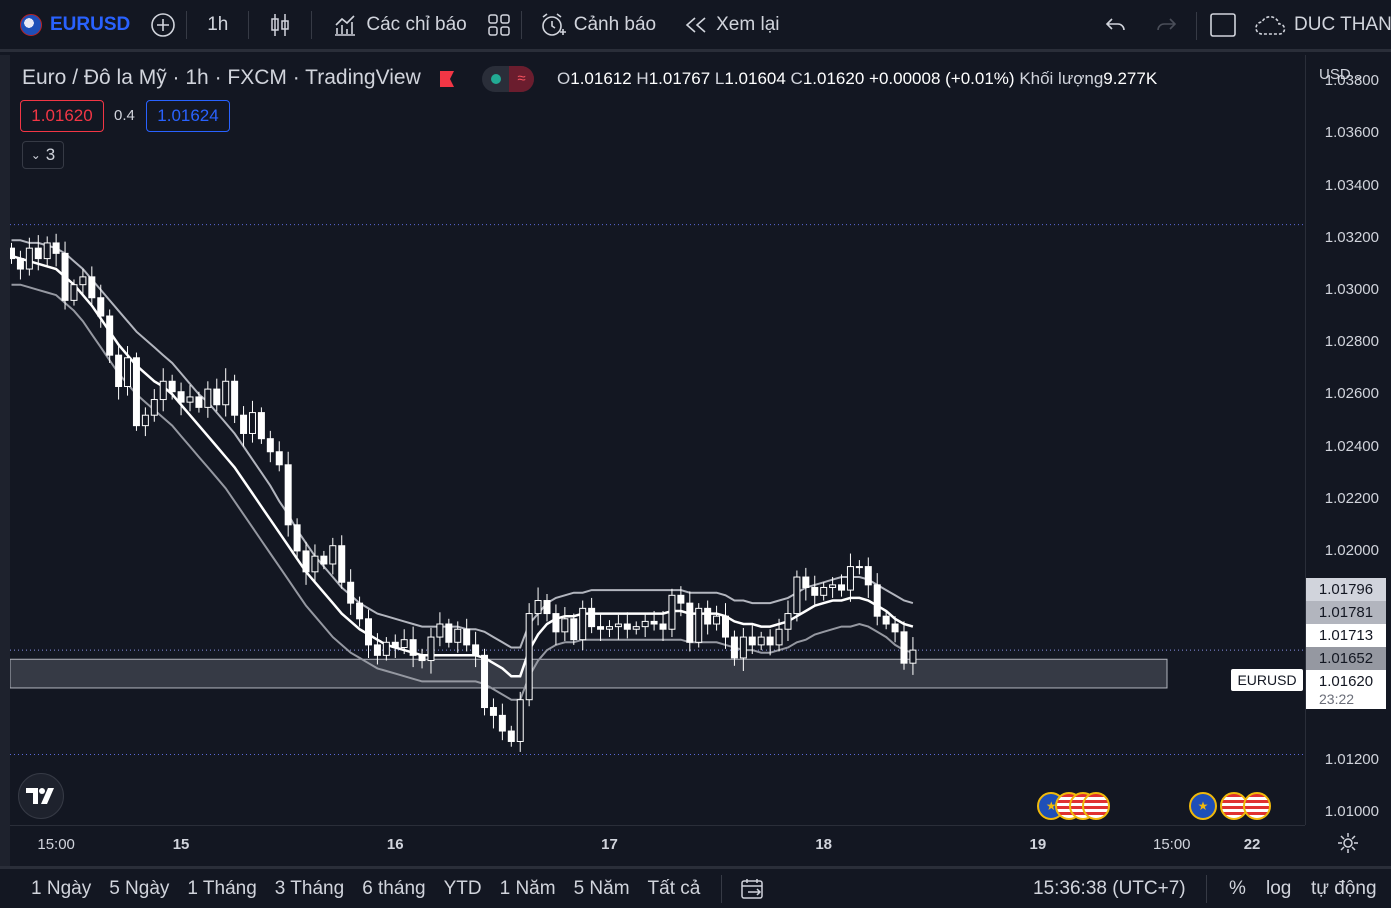  Describe the element at coordinates (43, 155) in the screenshot. I see `indicators-collapse-button: ⌄ 3` at that location.